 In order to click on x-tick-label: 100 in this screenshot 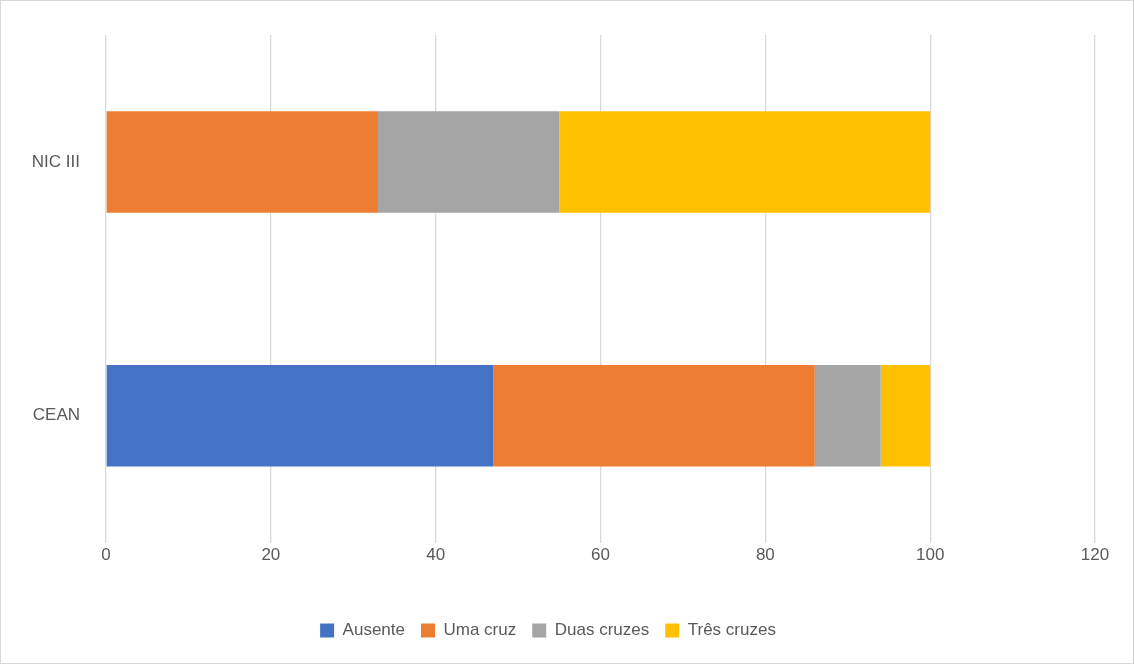, I will do `click(930, 555)`.